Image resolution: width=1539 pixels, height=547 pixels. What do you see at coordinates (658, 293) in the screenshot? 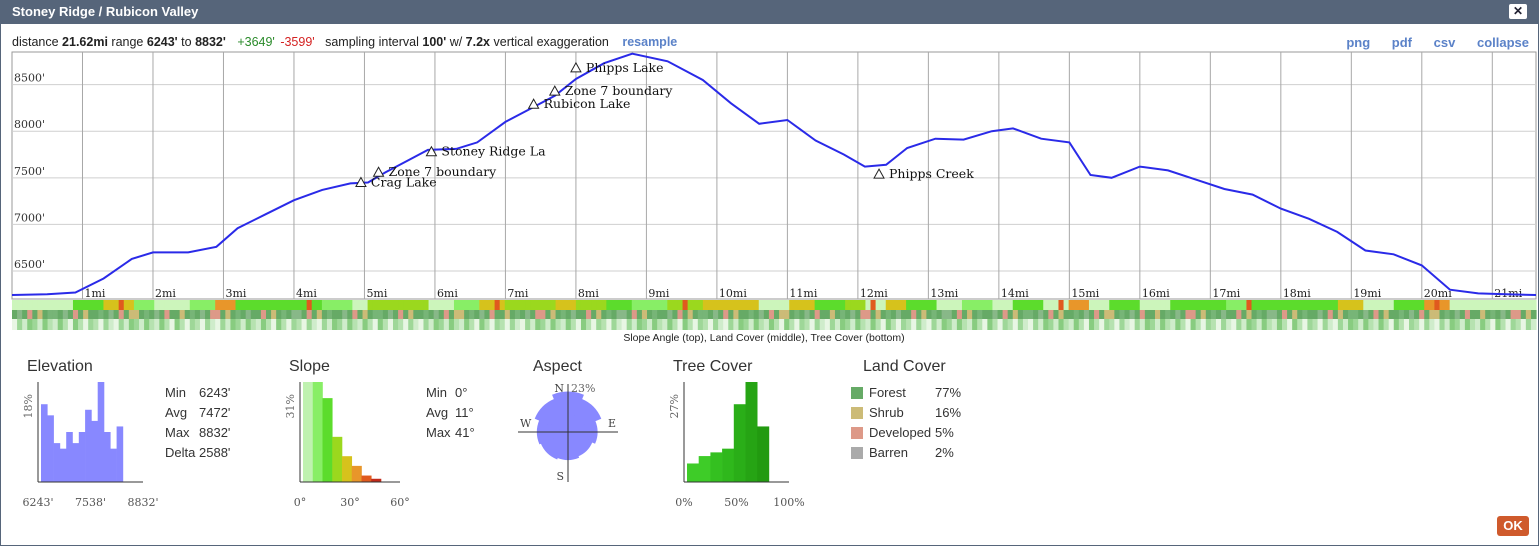
I see `x-tick-label: 9mi` at bounding box center [658, 293].